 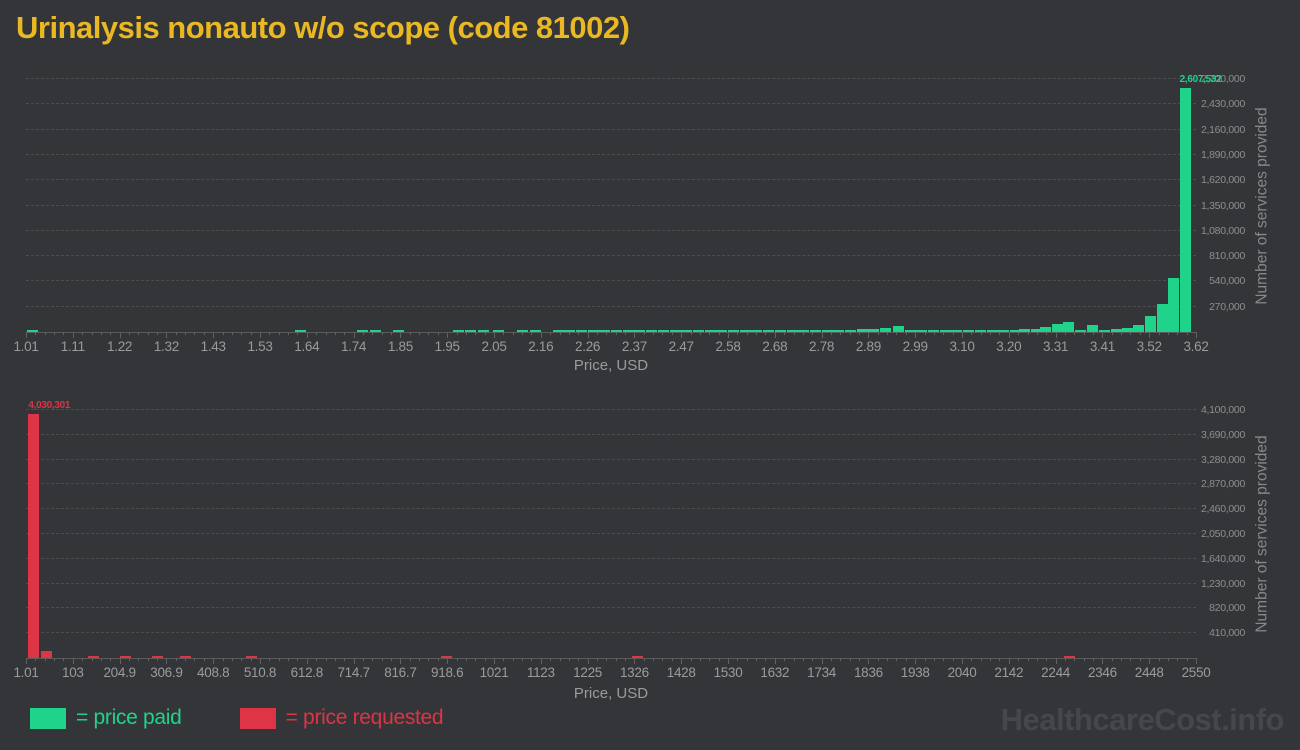 I want to click on x-axis-tick-label: 2.78, so click(x=822, y=346).